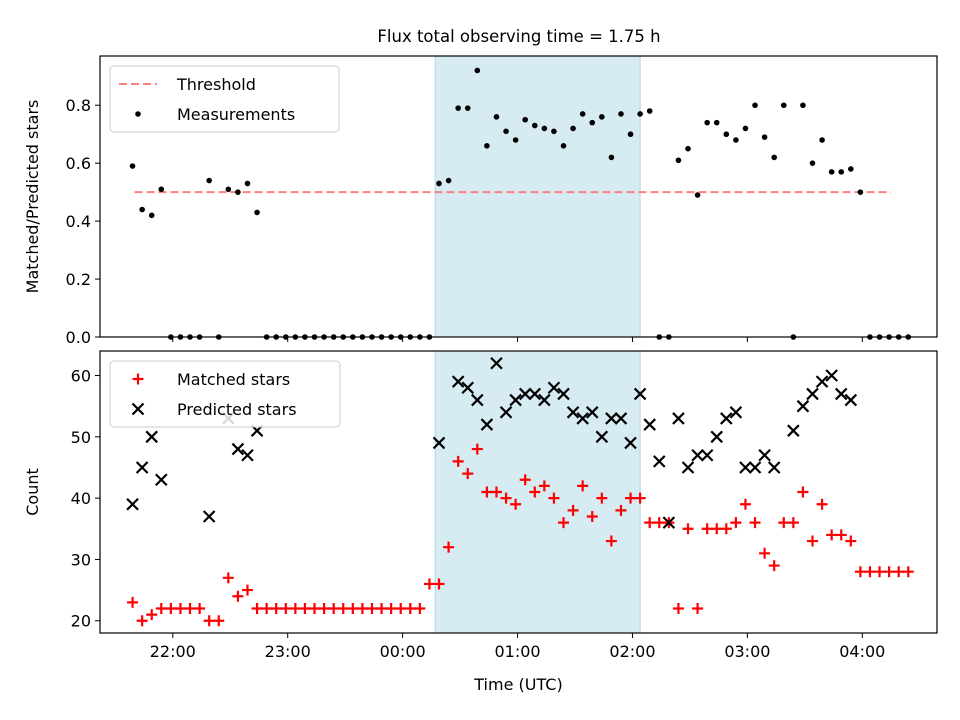 This screenshot has height=720, width=960. I want to click on legend-box, so click(225, 394).